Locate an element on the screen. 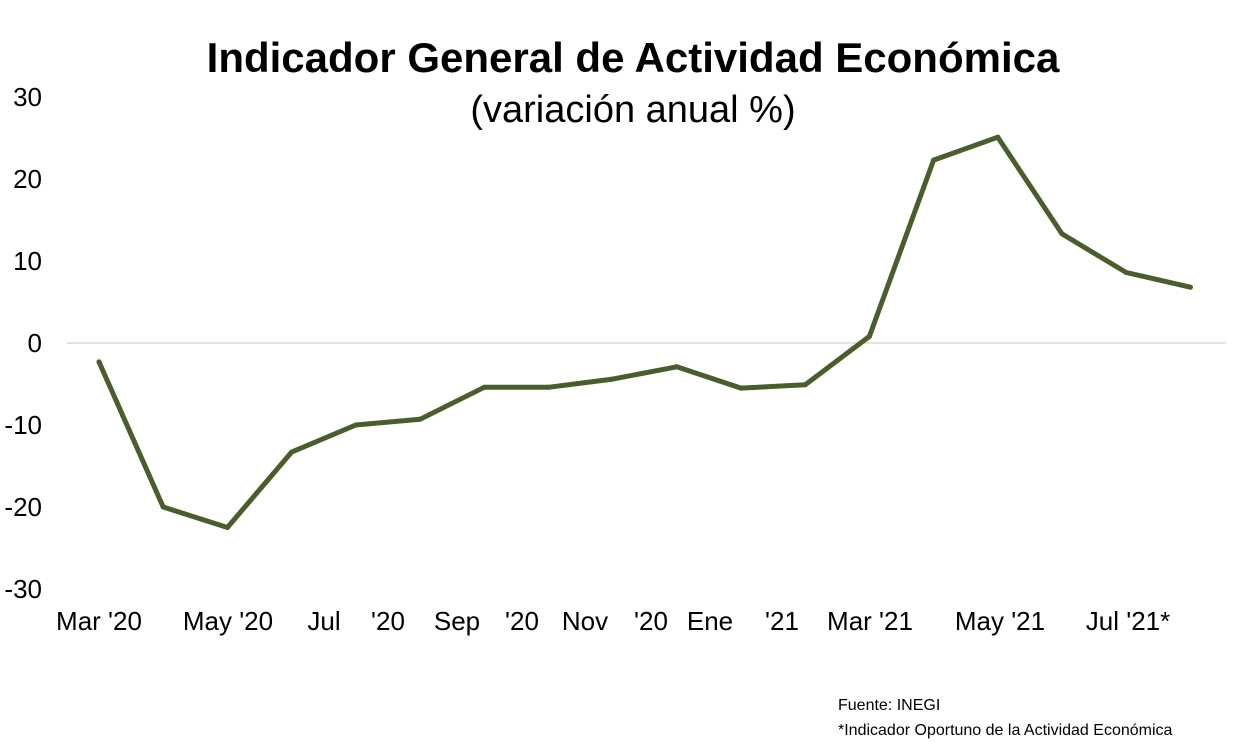  chart-subtitle: (variación anual %) is located at coordinates (632, 110).